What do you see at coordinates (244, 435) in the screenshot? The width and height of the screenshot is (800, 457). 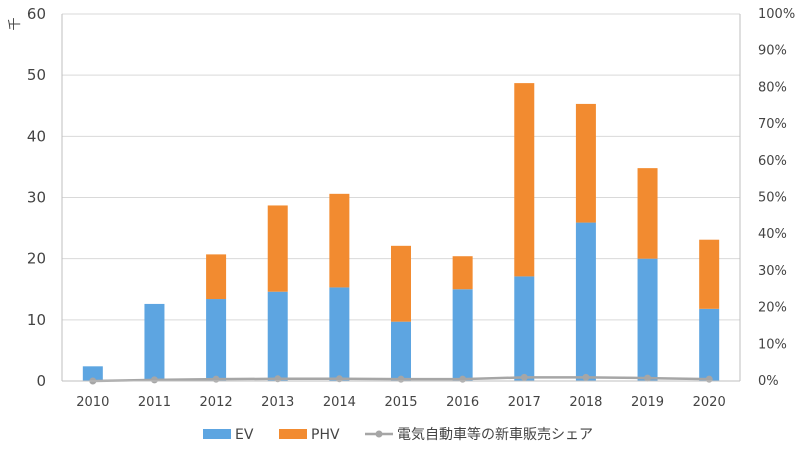 I see `legend-label-ev: EV` at bounding box center [244, 435].